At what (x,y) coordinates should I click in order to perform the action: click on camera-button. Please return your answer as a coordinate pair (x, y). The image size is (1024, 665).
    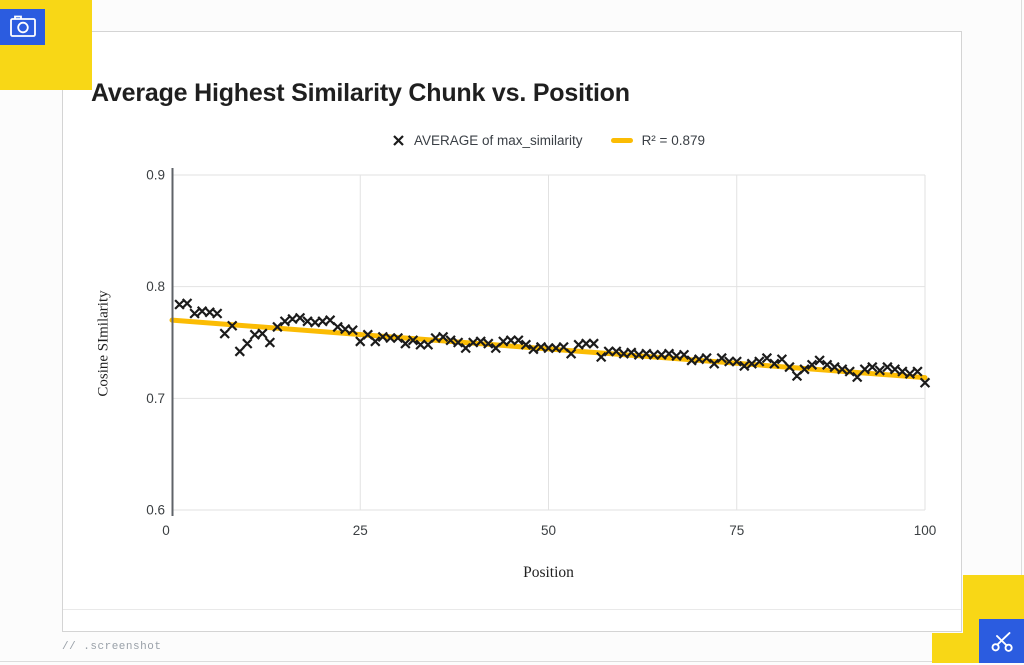
    Looking at the image, I should click on (22, 27).